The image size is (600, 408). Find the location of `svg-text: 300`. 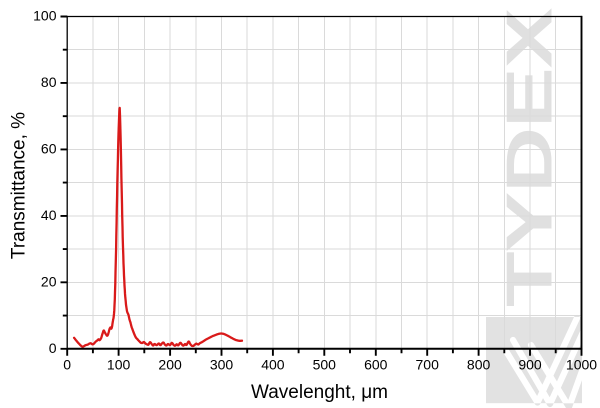

svg-text: 300 is located at coordinates (222, 364).